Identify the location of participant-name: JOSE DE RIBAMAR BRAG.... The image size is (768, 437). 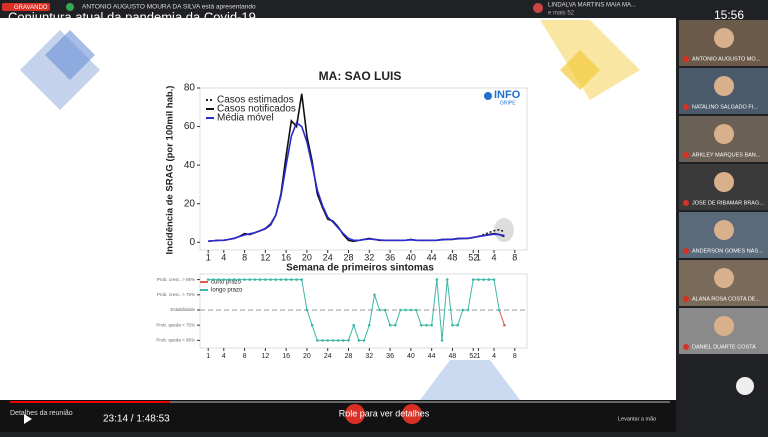
(728, 203).